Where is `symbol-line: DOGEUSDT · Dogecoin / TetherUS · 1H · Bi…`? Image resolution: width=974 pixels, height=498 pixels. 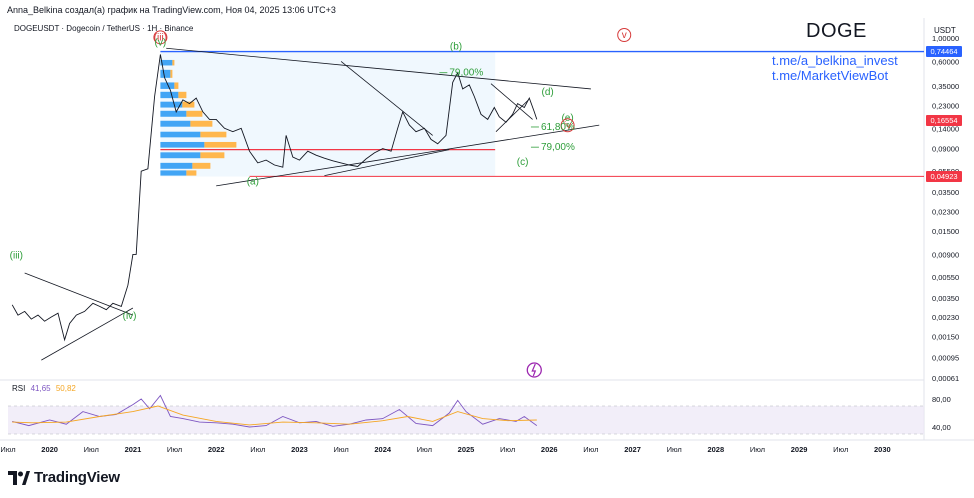
symbol-line: DOGEUSDT · Dogecoin / TetherUS · 1H · Bi… is located at coordinates (104, 28).